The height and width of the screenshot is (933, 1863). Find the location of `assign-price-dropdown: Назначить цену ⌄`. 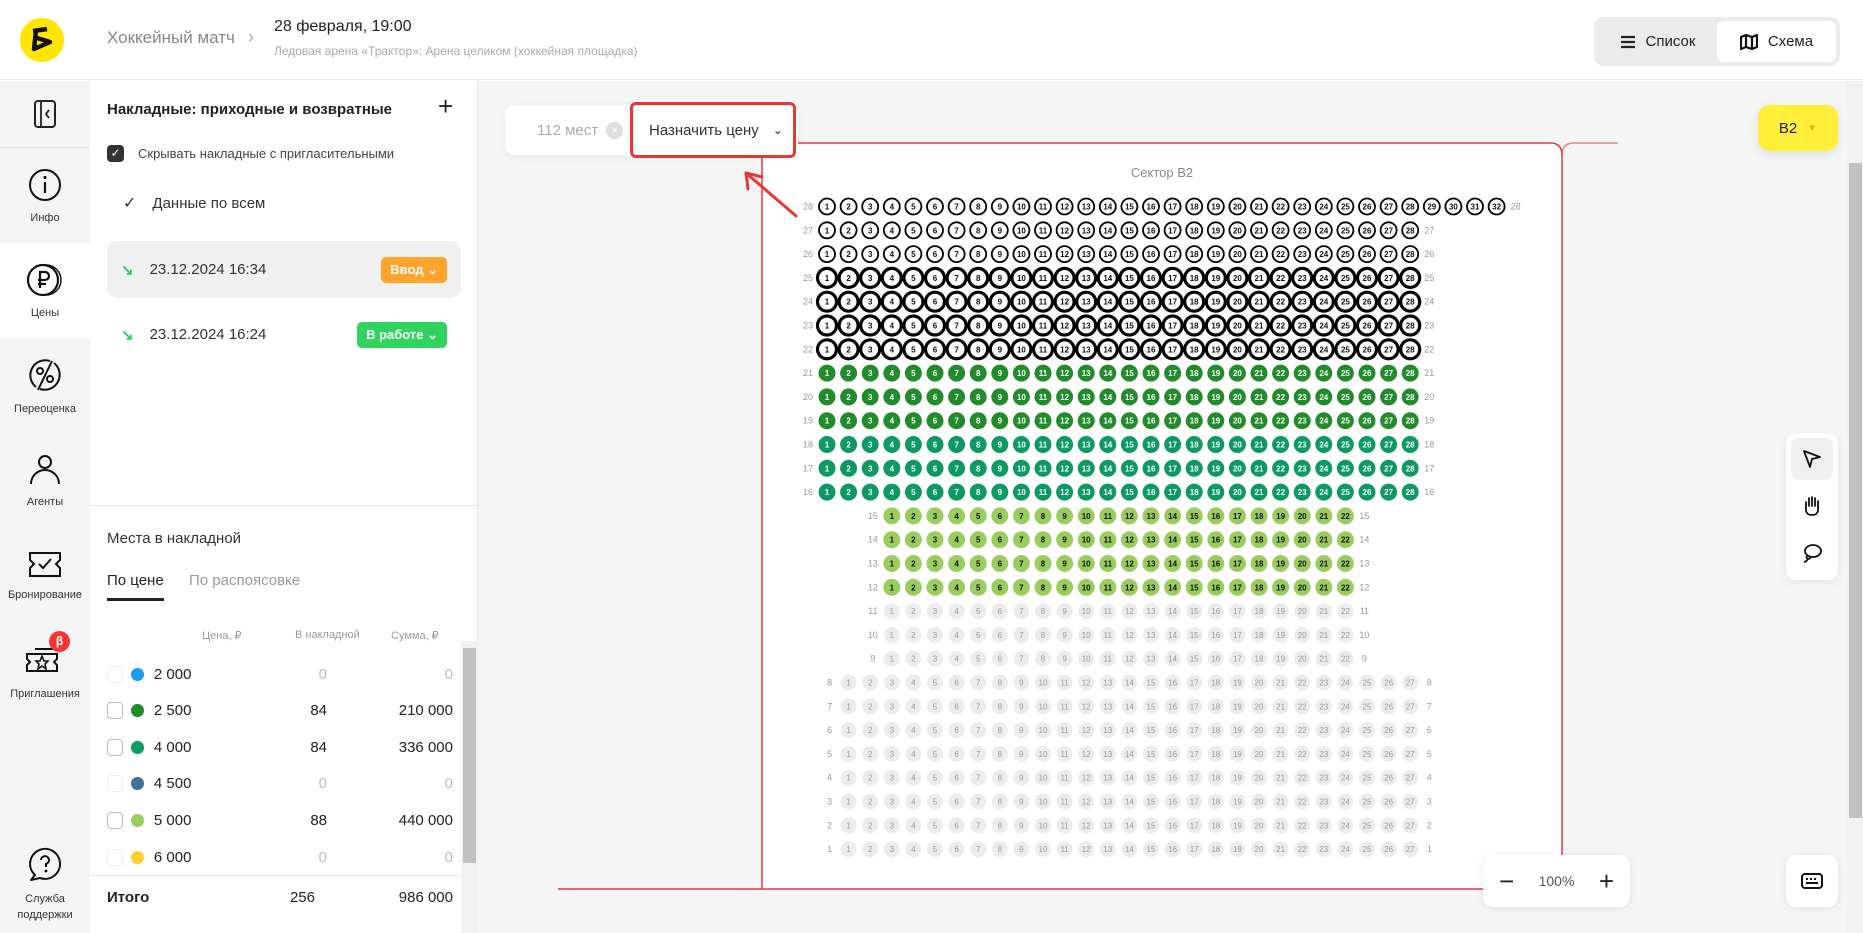

assign-price-dropdown: Назначить цену ⌄ is located at coordinates (713, 130).